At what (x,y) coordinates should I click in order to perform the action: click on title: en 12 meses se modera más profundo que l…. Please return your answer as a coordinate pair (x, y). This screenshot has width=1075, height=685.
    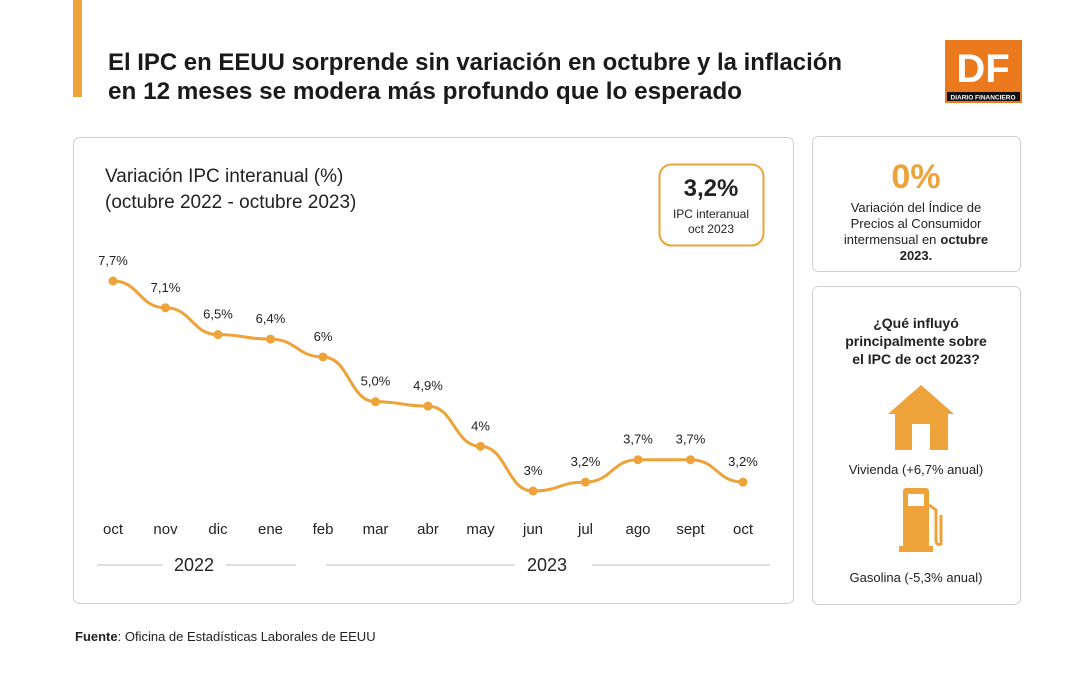
    Looking at the image, I should click on (425, 91).